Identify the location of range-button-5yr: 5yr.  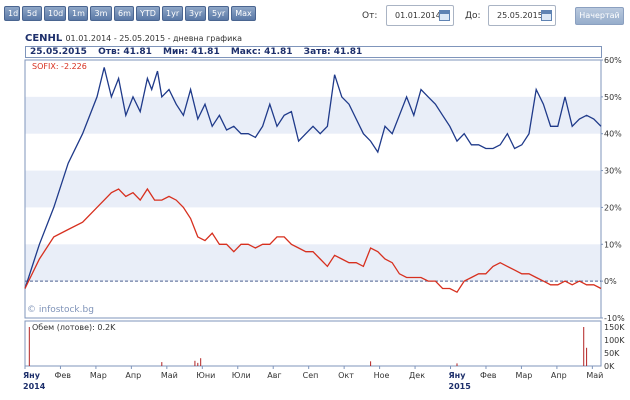
(218, 13).